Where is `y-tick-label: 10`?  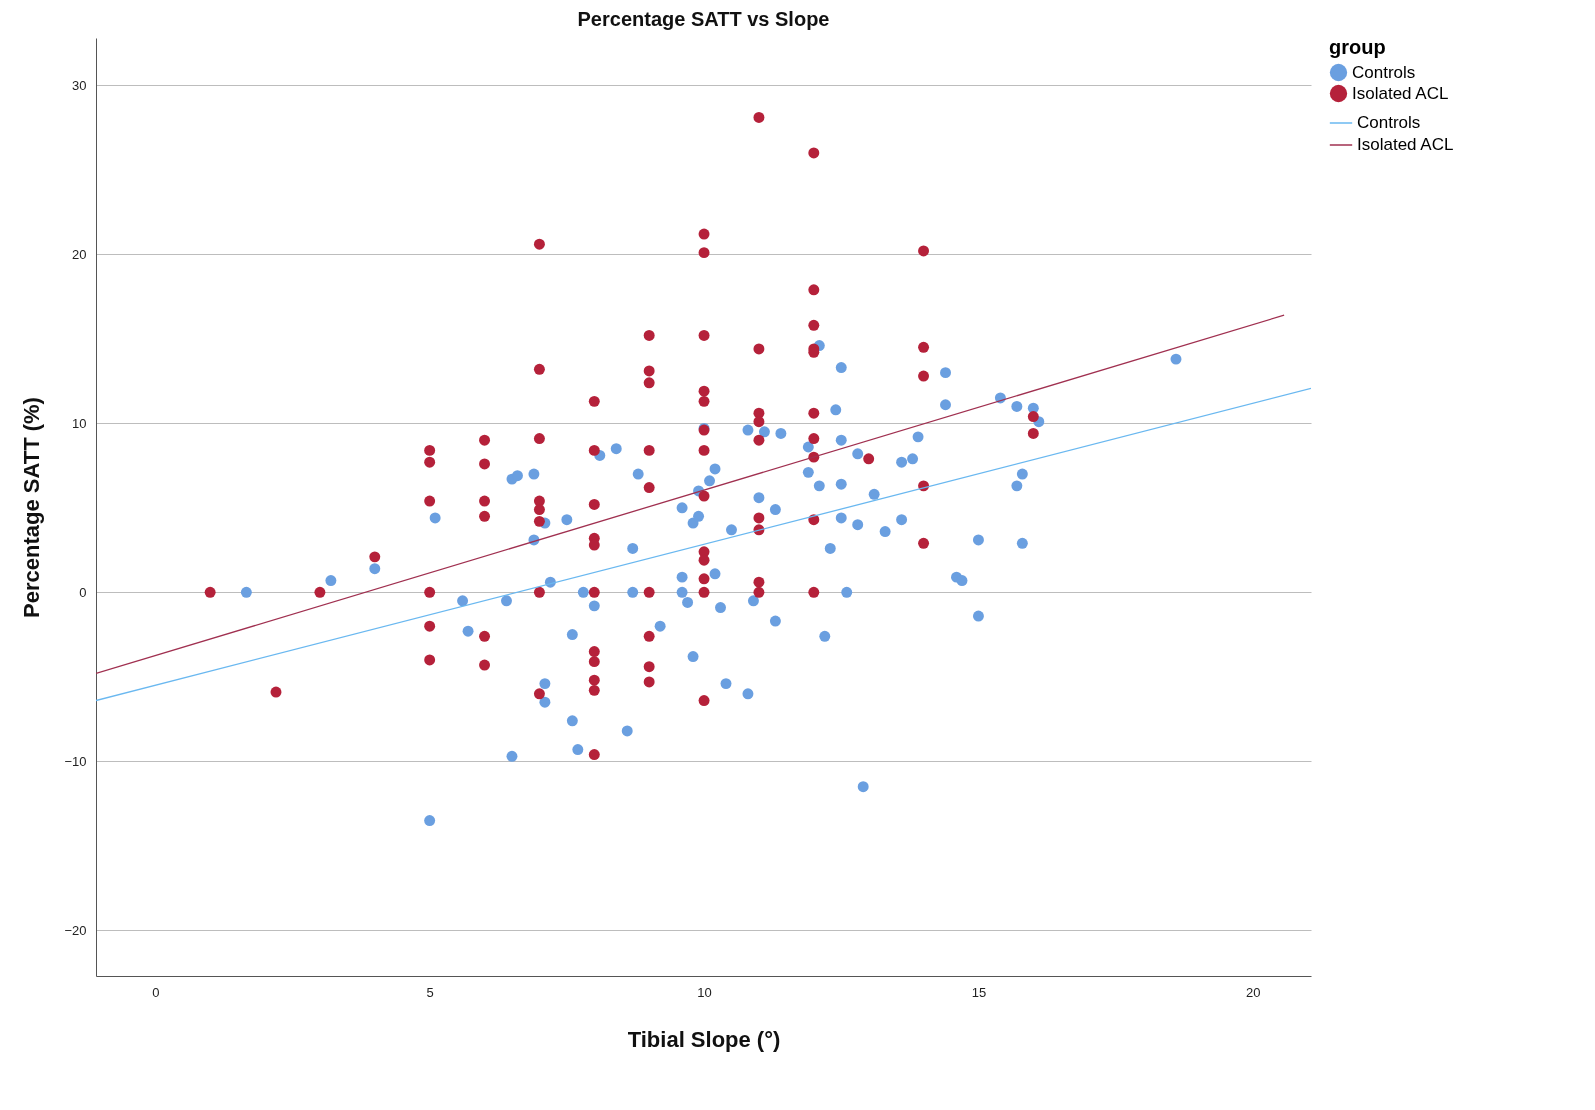
y-tick-label: 10 is located at coordinates (79, 423).